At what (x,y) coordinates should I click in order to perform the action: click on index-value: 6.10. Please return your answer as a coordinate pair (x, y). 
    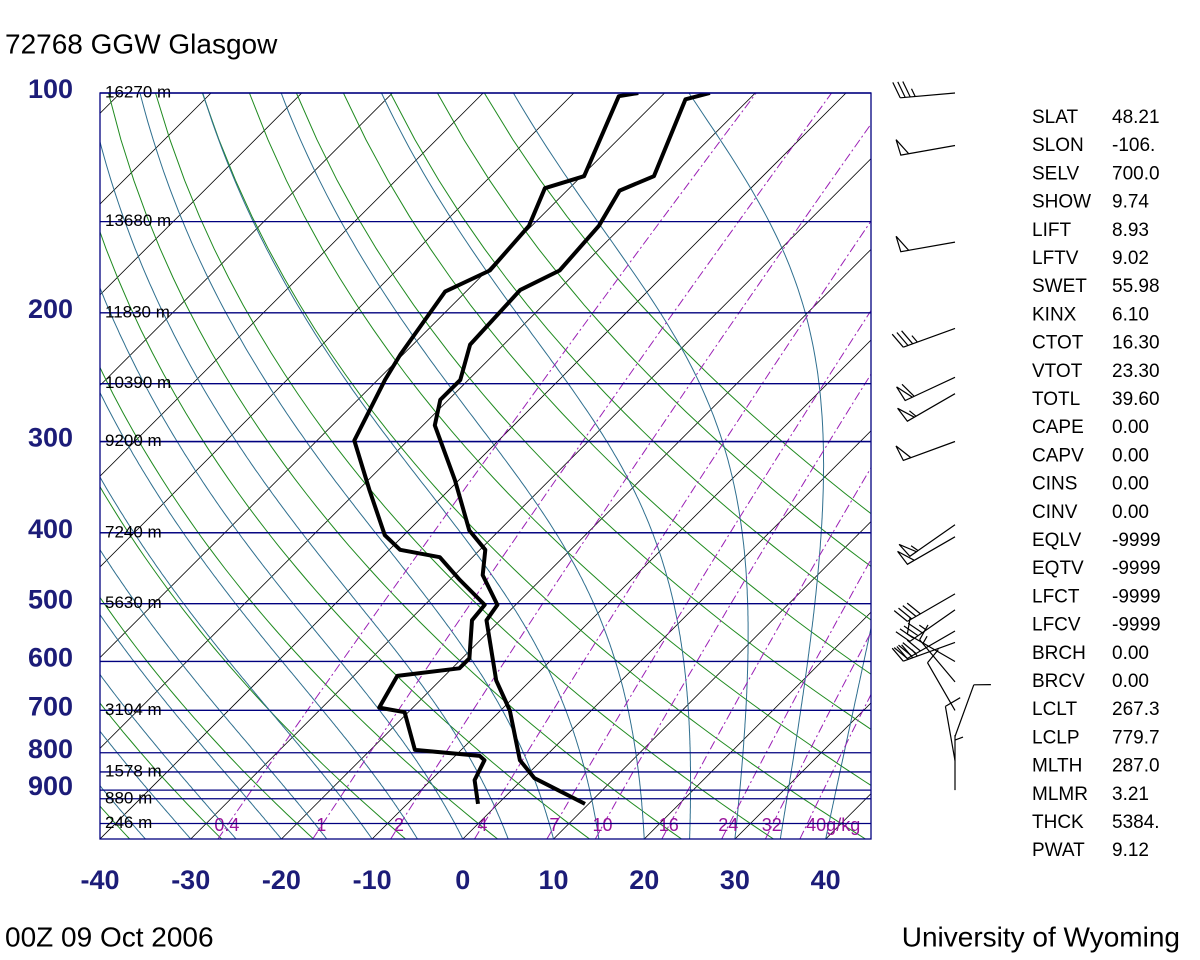
    Looking at the image, I should click on (1130, 314).